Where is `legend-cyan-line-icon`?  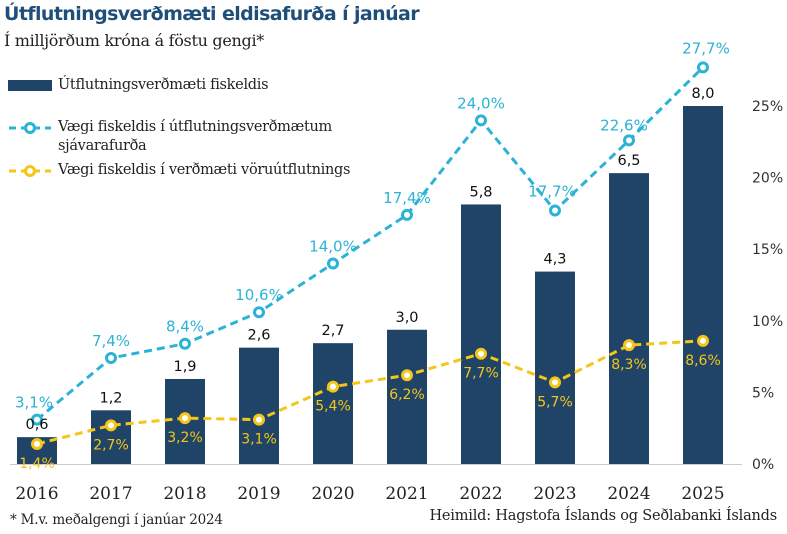
legend-cyan-line-icon is located at coordinates (30, 128).